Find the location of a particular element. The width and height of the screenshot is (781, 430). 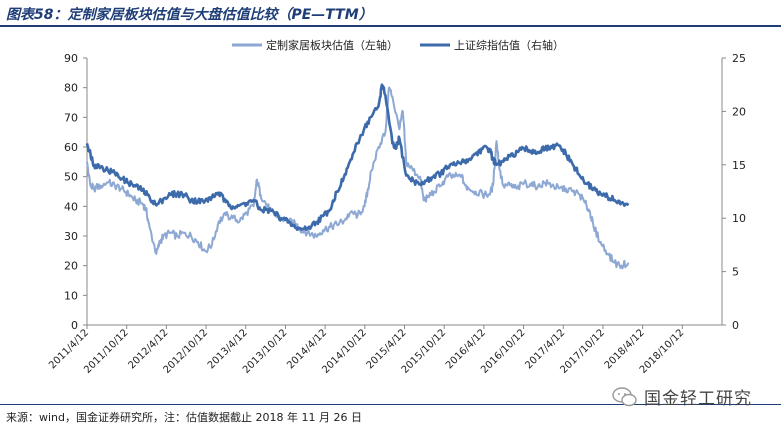

chart-title: 图表58：定制家居板块估值与大盘估值比较（PE—TTM） is located at coordinates (189, 15).